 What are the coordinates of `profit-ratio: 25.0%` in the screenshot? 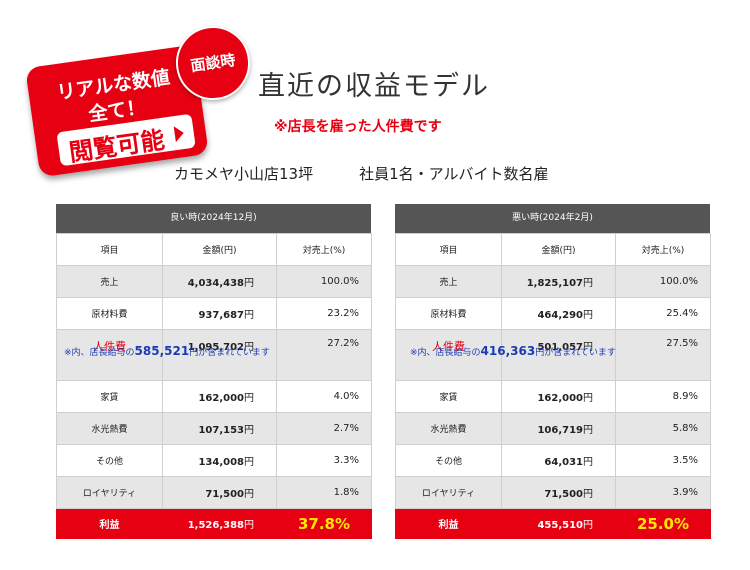 It's located at (663, 523).